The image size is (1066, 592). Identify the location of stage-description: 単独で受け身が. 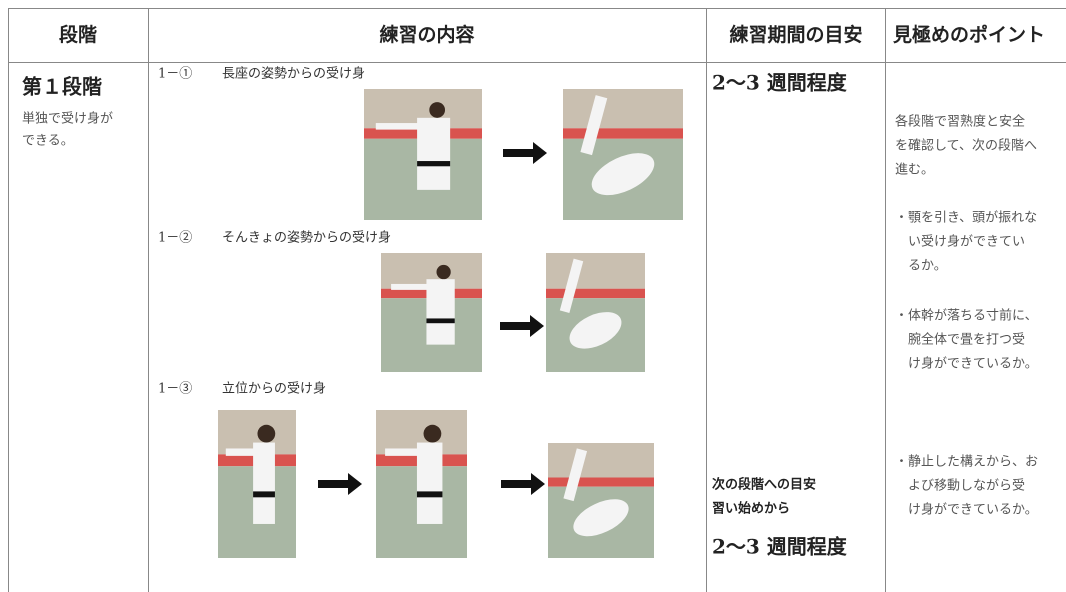
(67, 119).